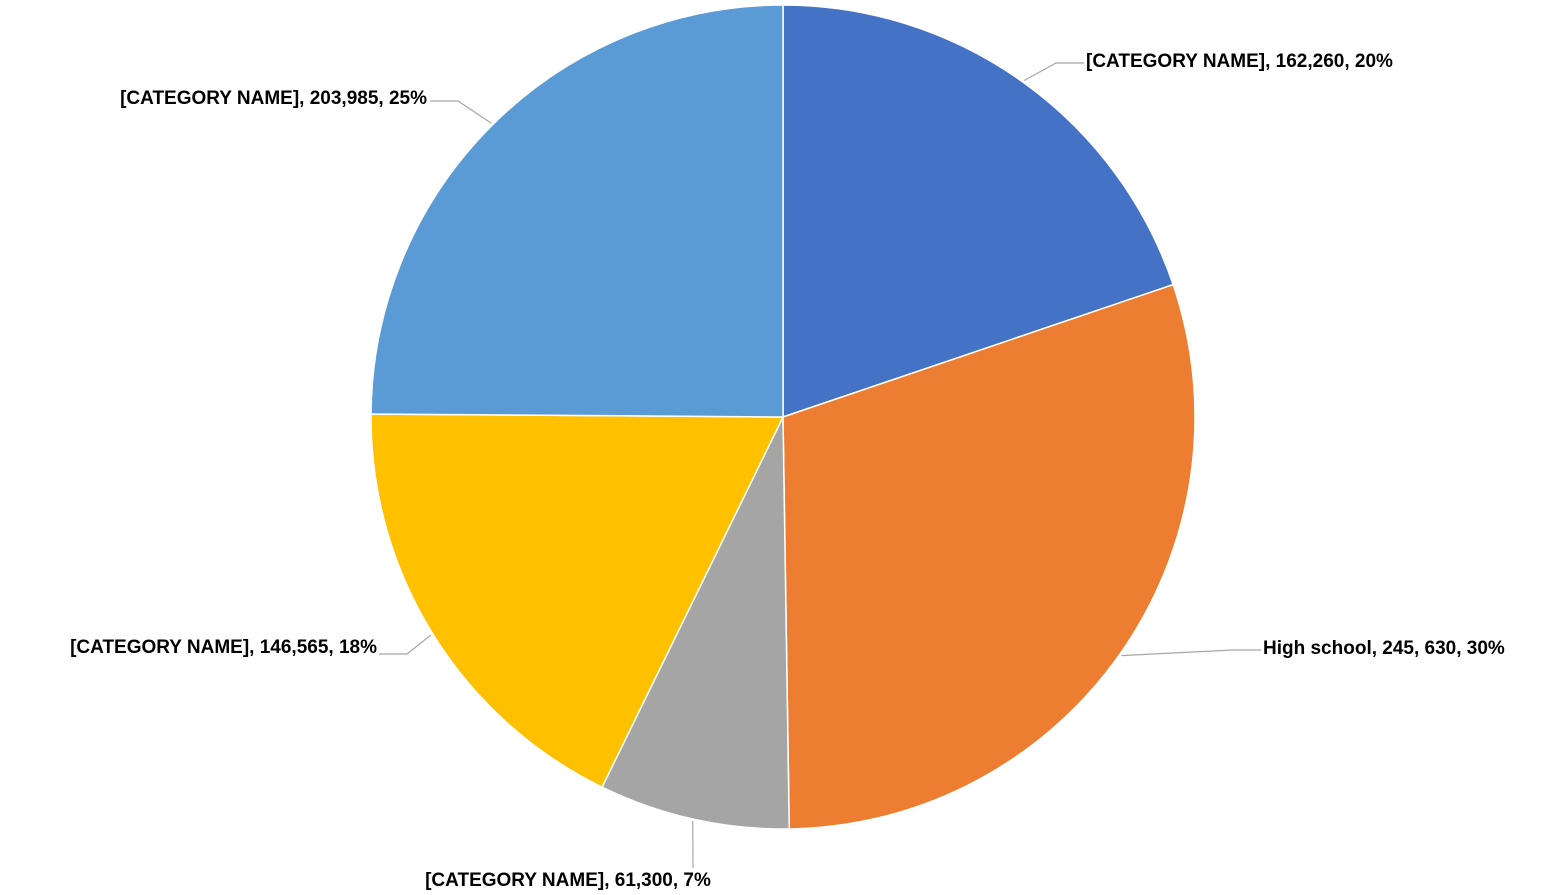 This screenshot has height=895, width=1557. Describe the element at coordinates (273, 98) in the screenshot. I see `data-label-slice-5: [CATEGORY NAME], 203,985, 25%` at that location.